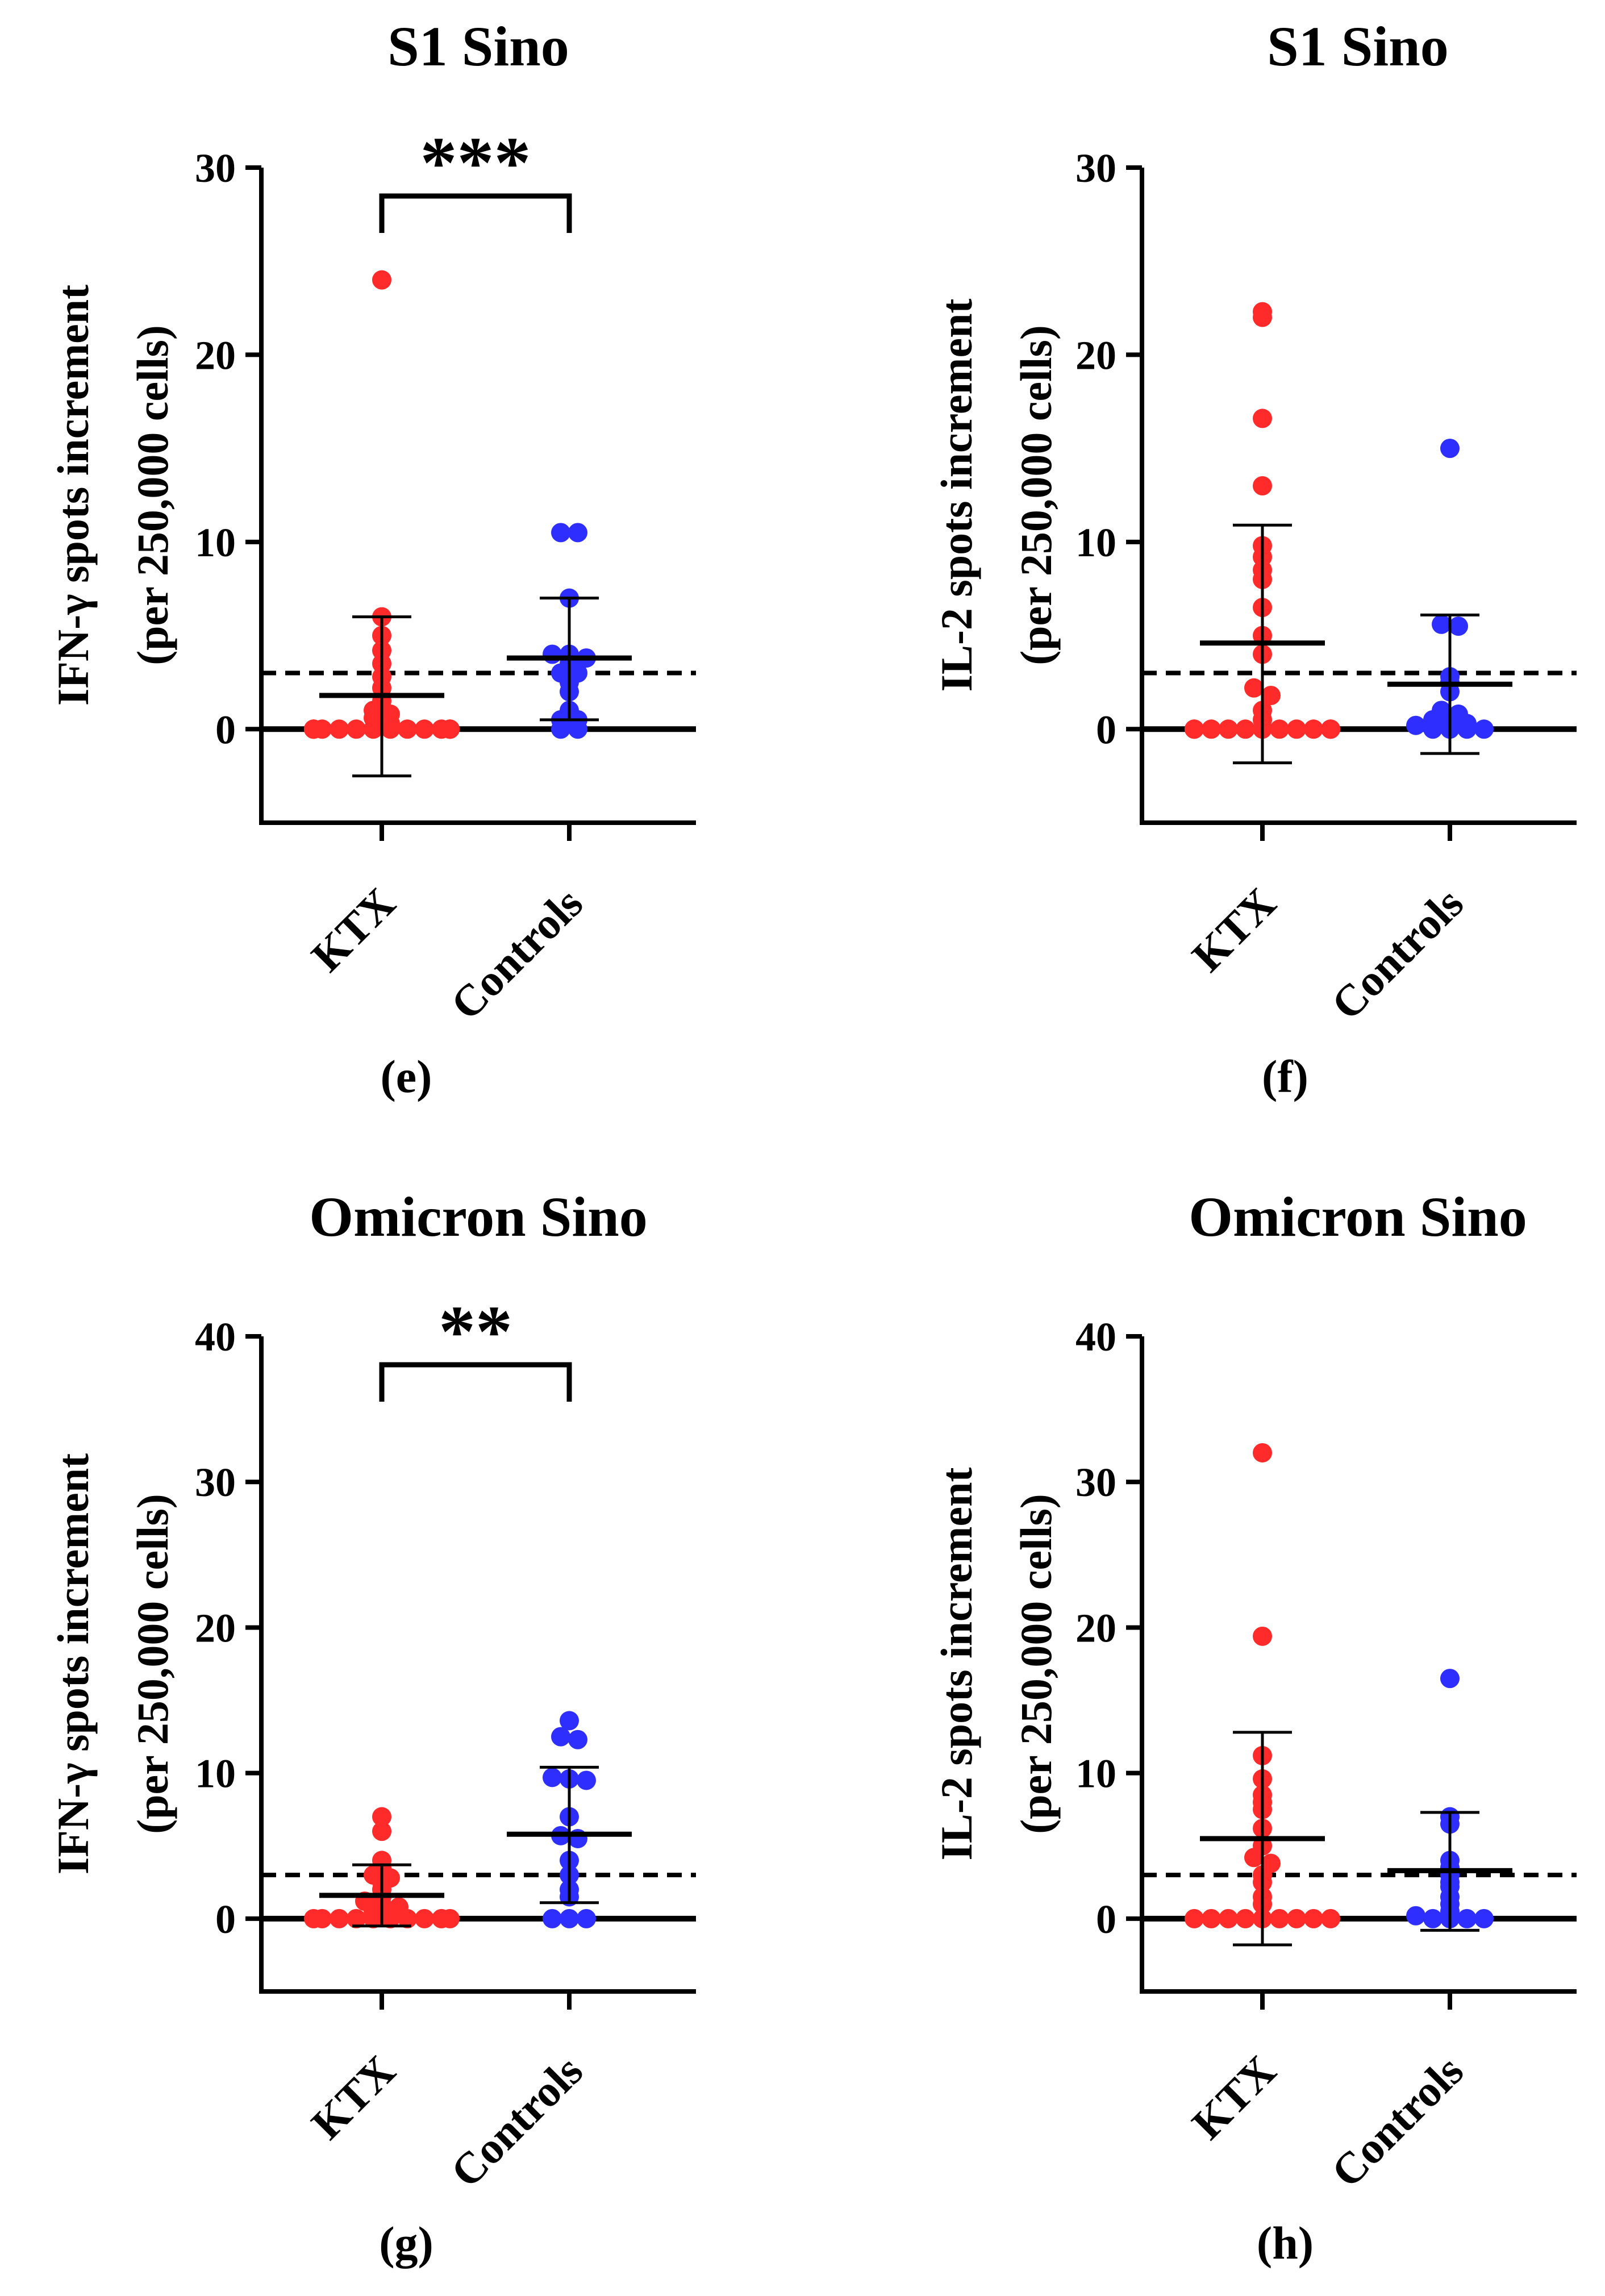 The height and width of the screenshot is (2296, 1605). I want to click on significance-bracket, so click(475, 213).